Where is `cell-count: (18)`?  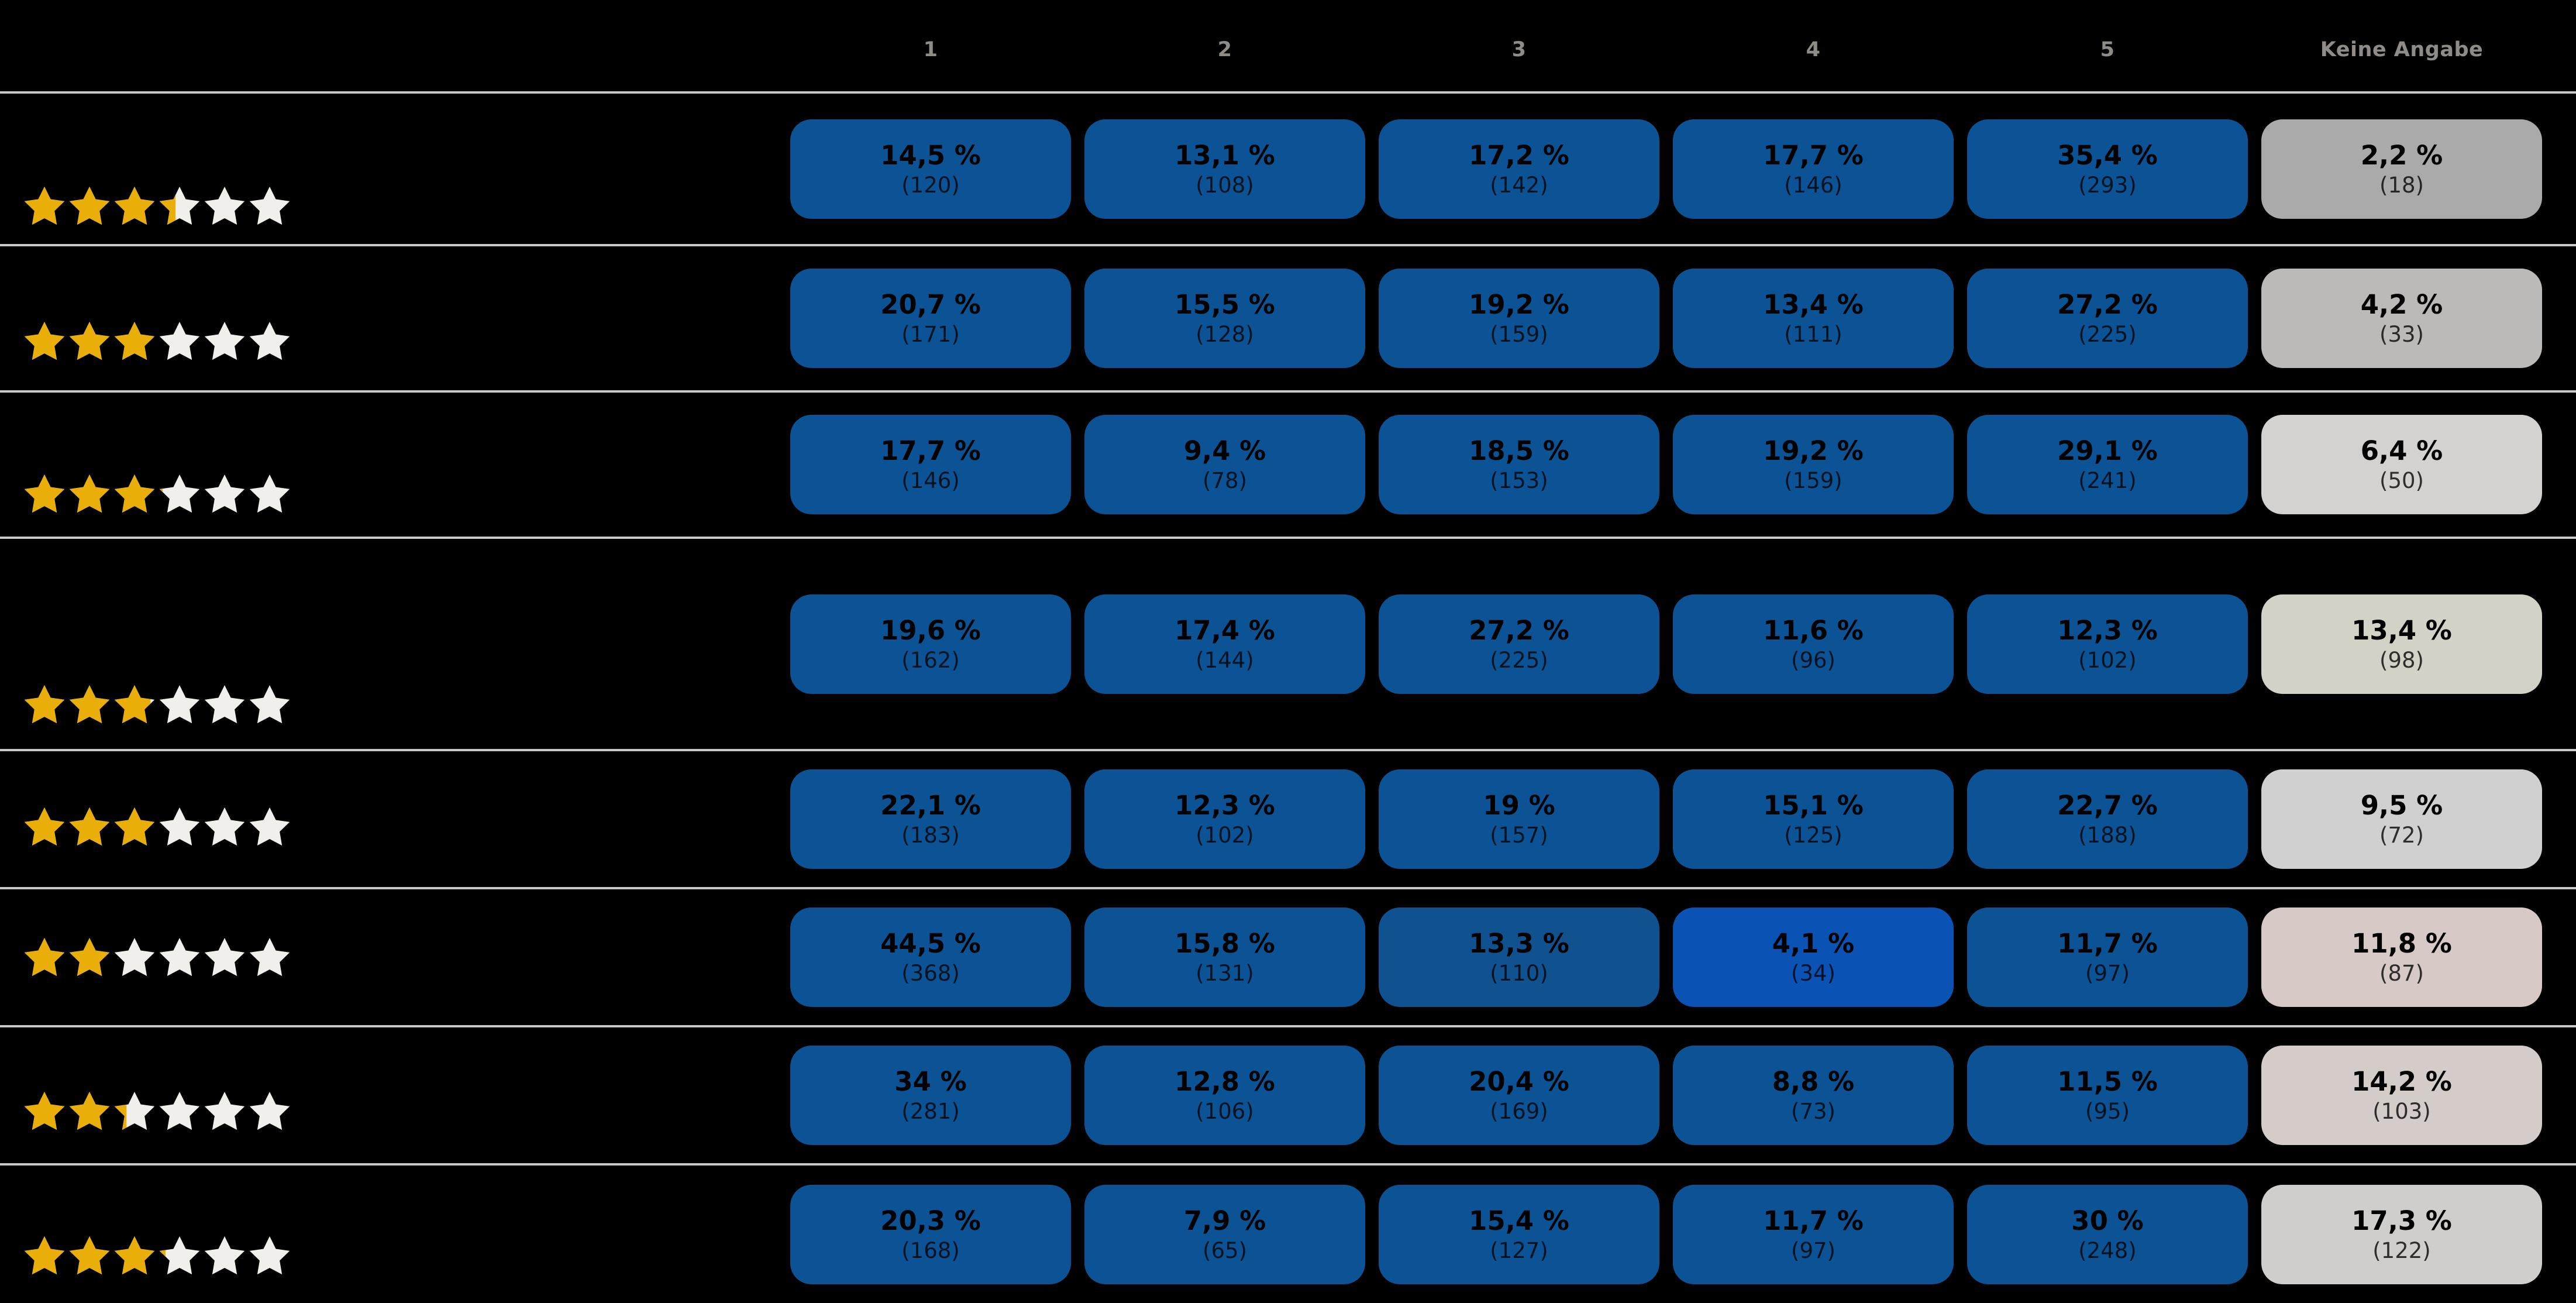 cell-count: (18) is located at coordinates (2401, 185).